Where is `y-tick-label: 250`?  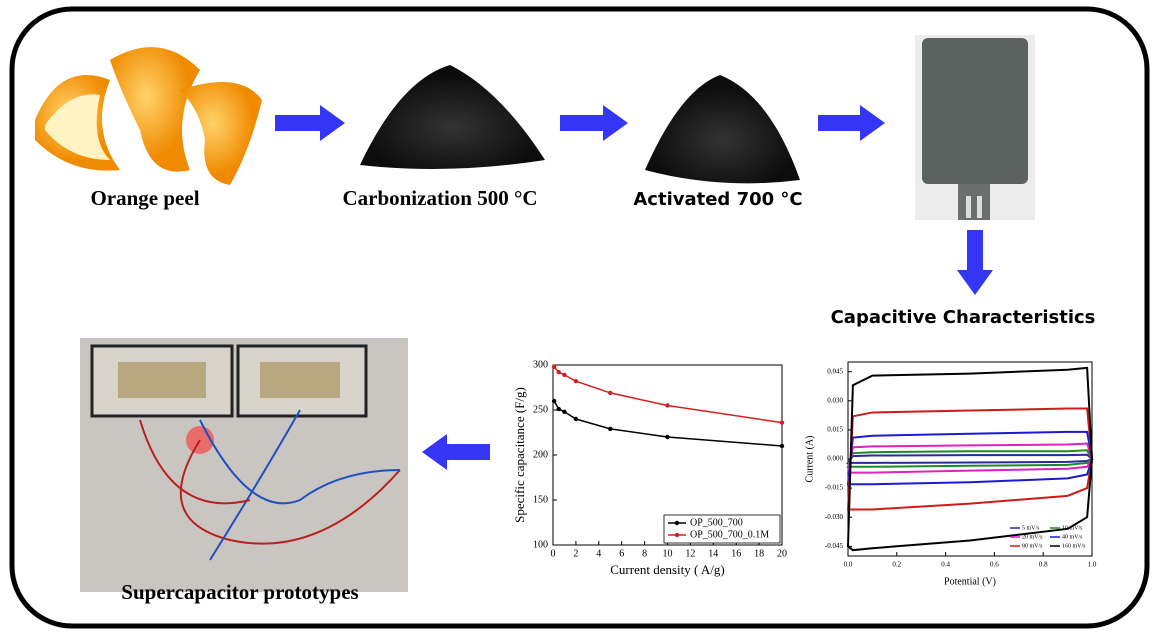 y-tick-label: 250 is located at coordinates (540, 409).